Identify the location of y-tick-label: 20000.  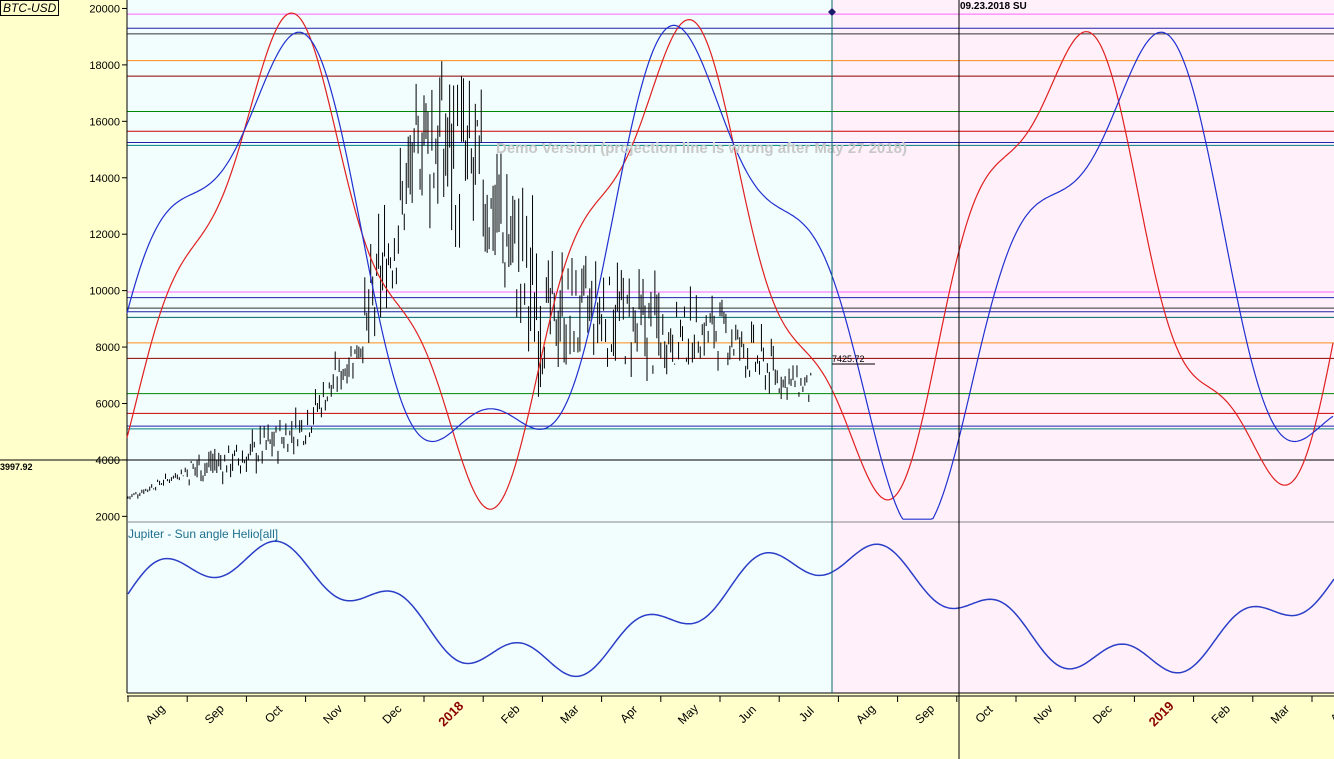
(104, 9).